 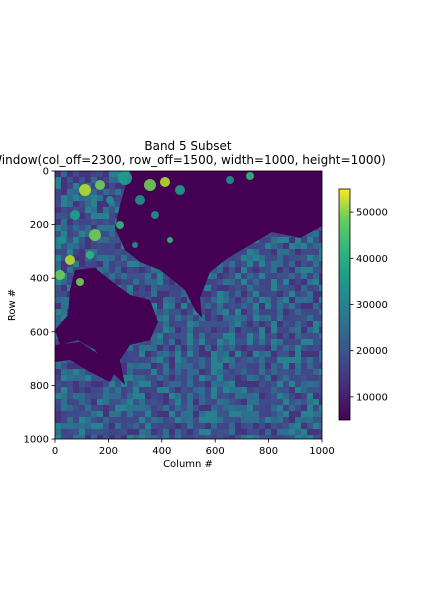 I want to click on x-tick-label: 600, so click(x=215, y=451).